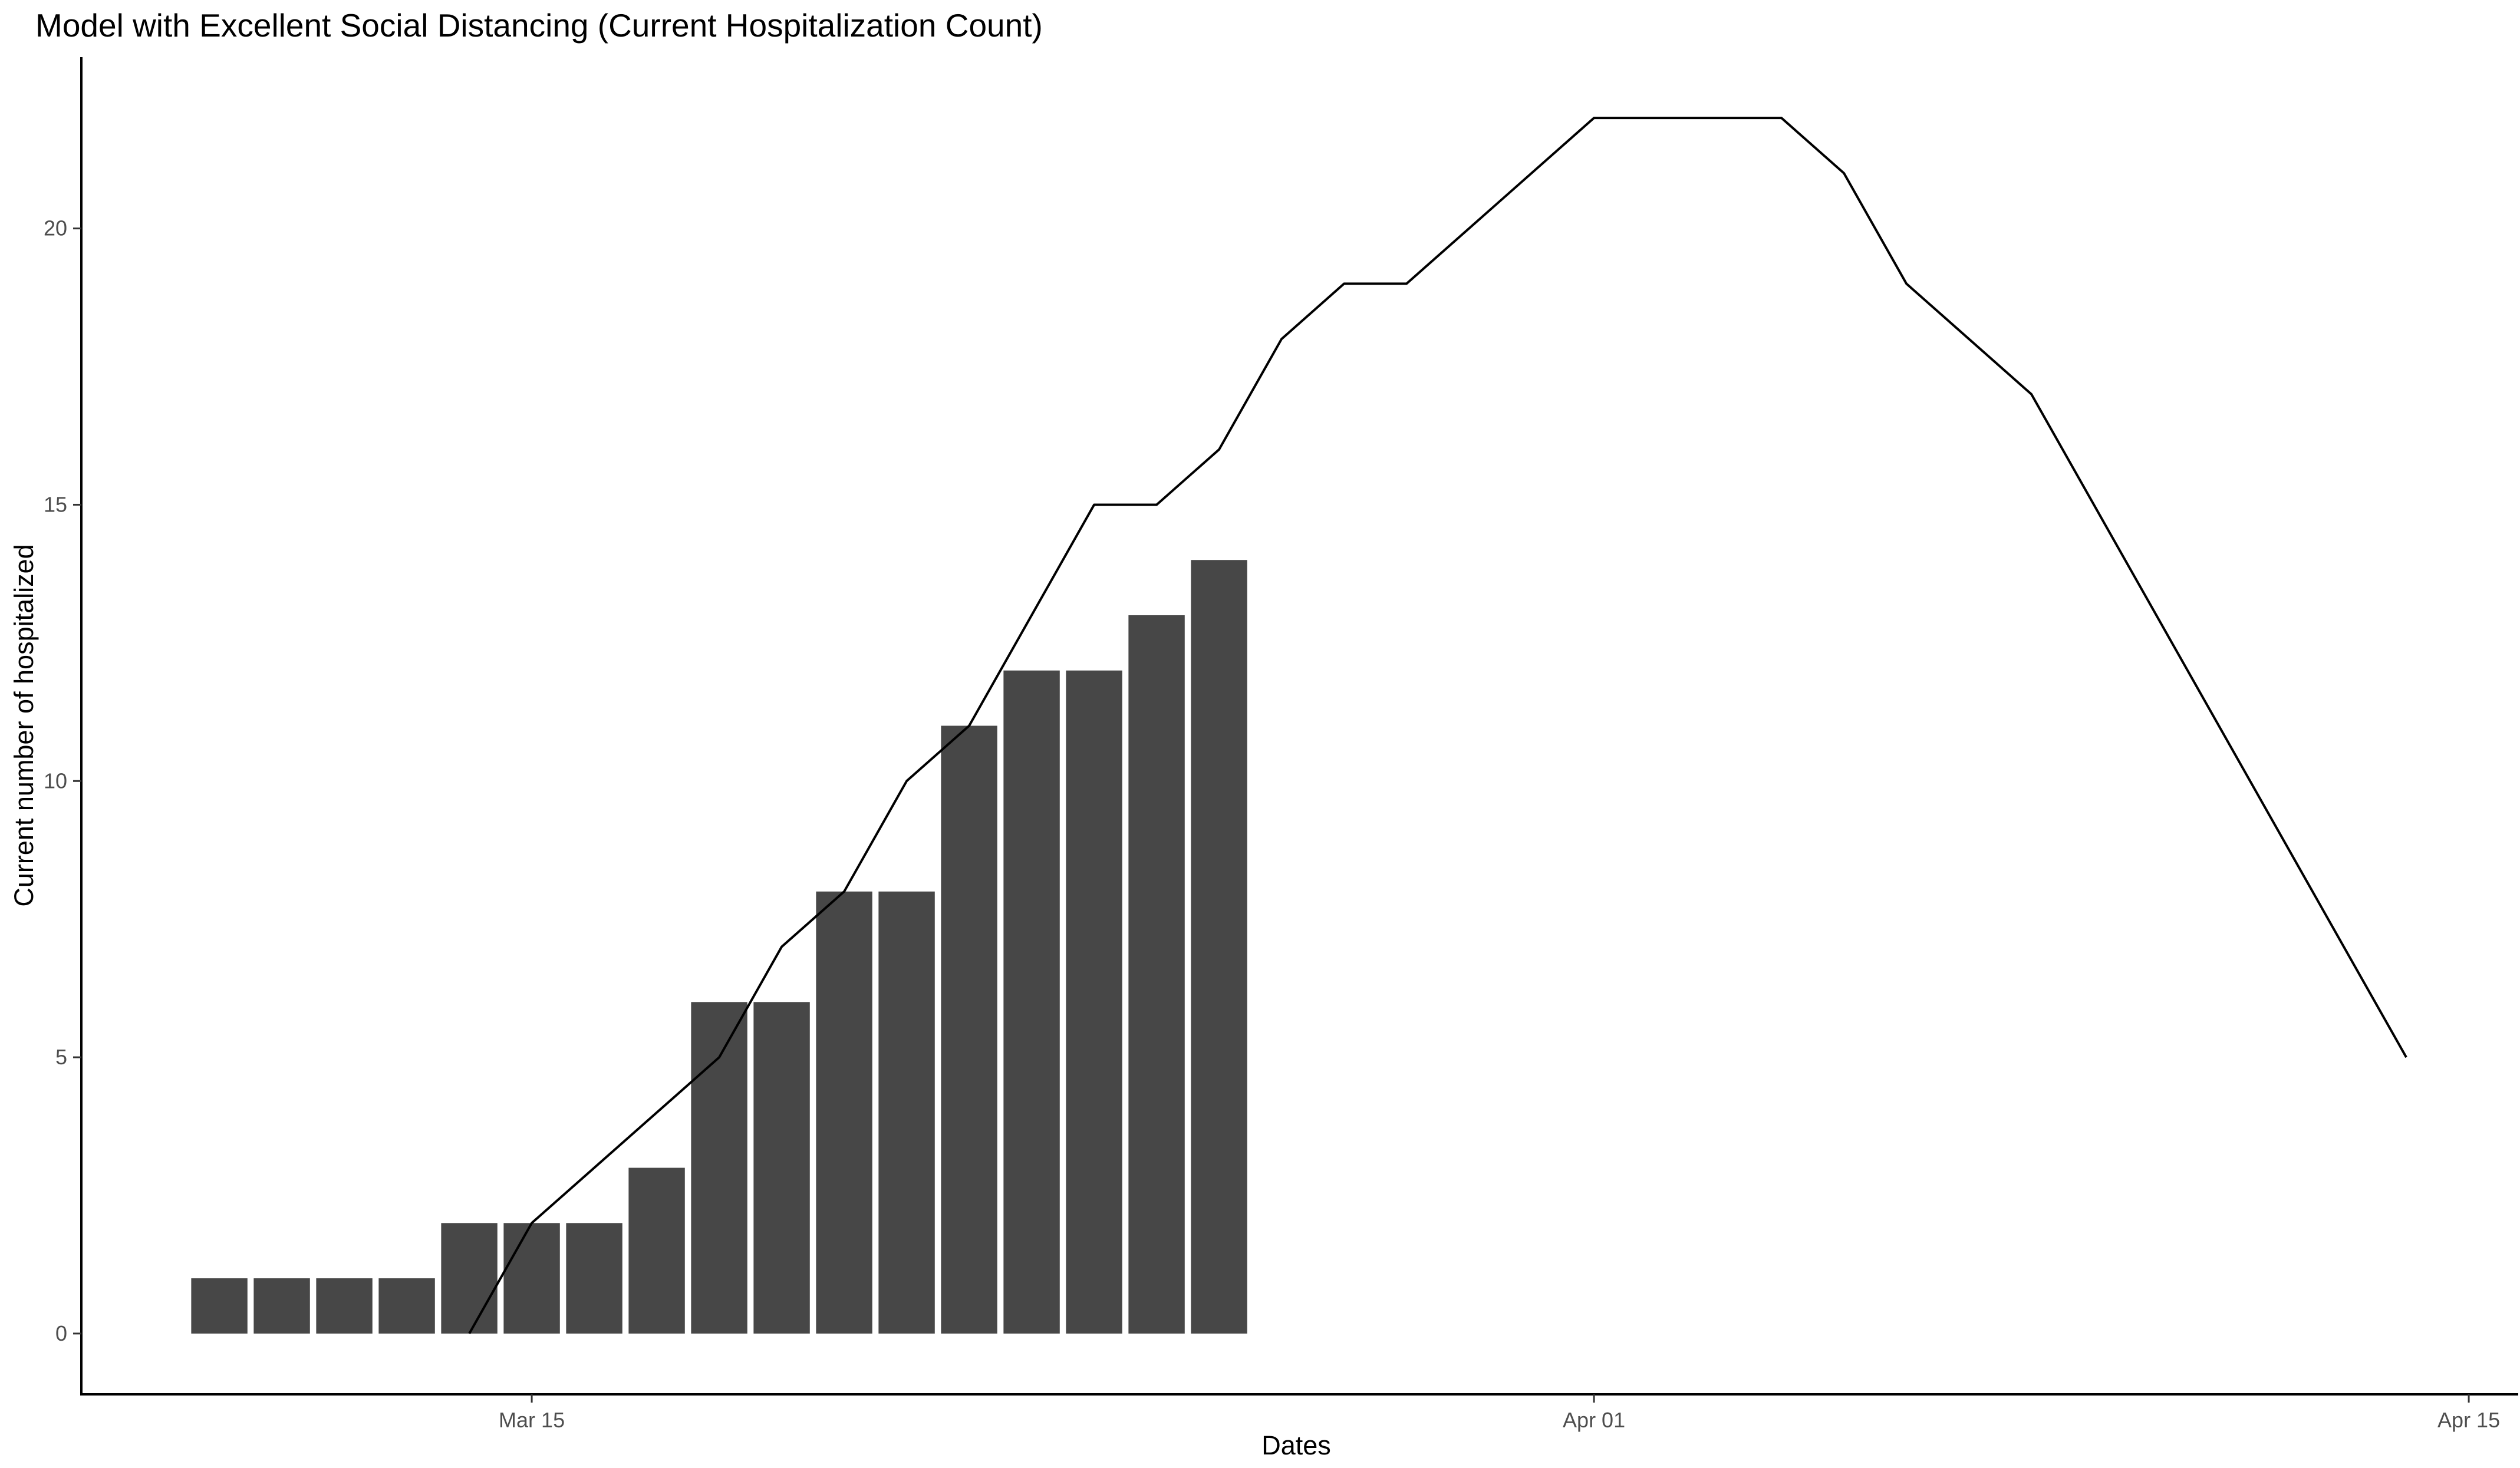 This screenshot has height=1468, width=2520. What do you see at coordinates (61, 1057) in the screenshot?
I see `y-tick-label: 5` at bounding box center [61, 1057].